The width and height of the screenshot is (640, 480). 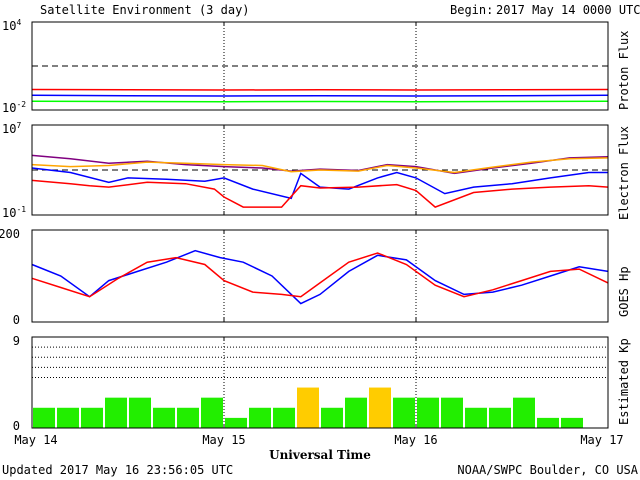 What do you see at coordinates (16, 341) in the screenshot?
I see `y-tick-label: 9` at bounding box center [16, 341].